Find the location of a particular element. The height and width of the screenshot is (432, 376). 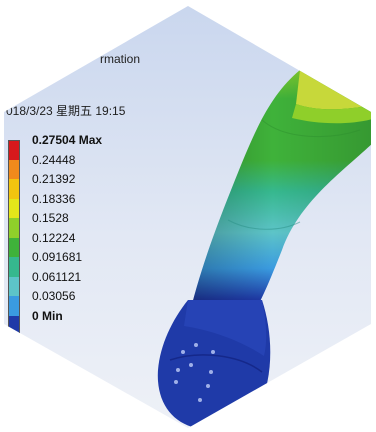

legend-value-label: 0 Min is located at coordinates (47, 315).